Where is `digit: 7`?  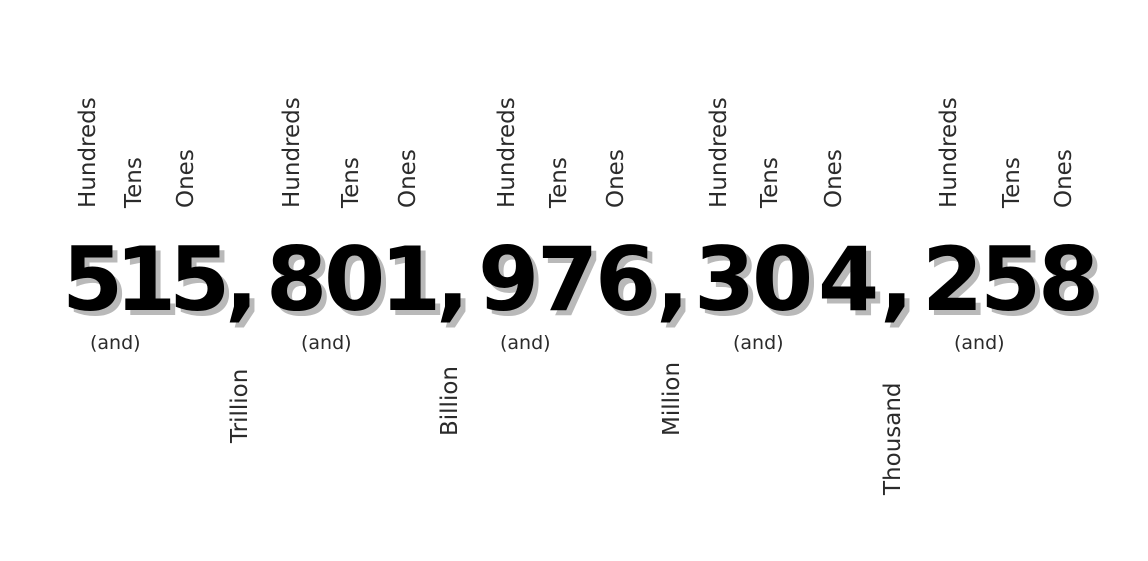
digit: 7 is located at coordinates (568, 279).